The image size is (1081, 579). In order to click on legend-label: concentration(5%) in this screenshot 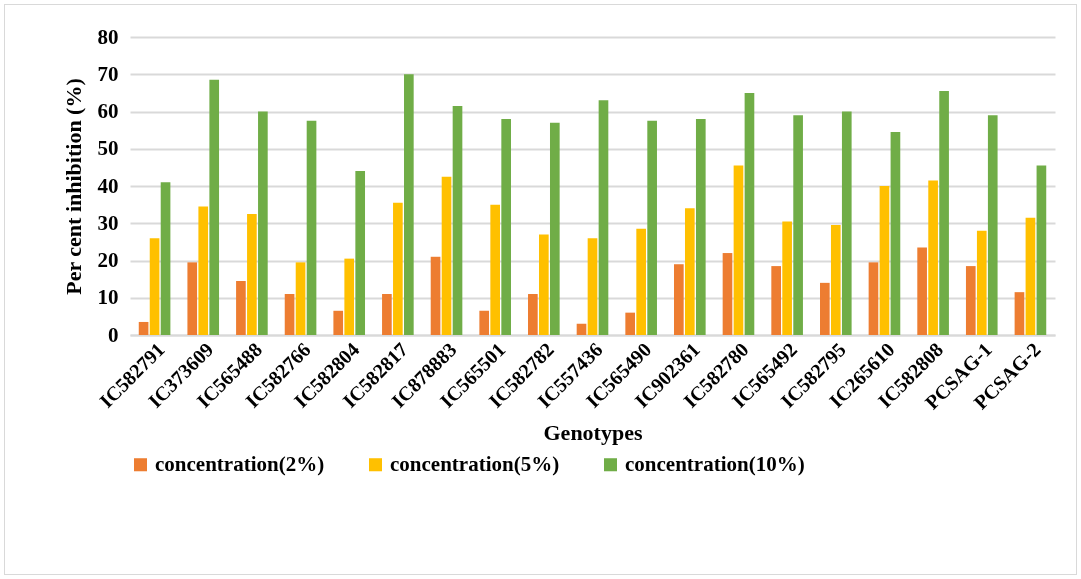, I will do `click(475, 463)`.